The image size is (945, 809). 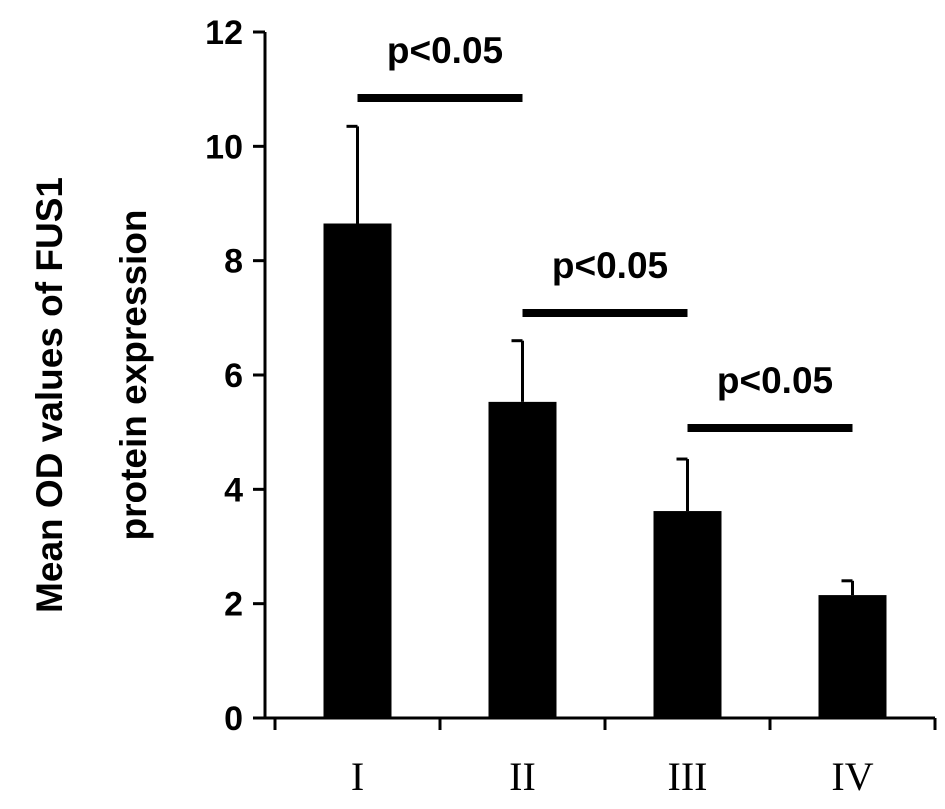 I want to click on bar-I, so click(x=357, y=470).